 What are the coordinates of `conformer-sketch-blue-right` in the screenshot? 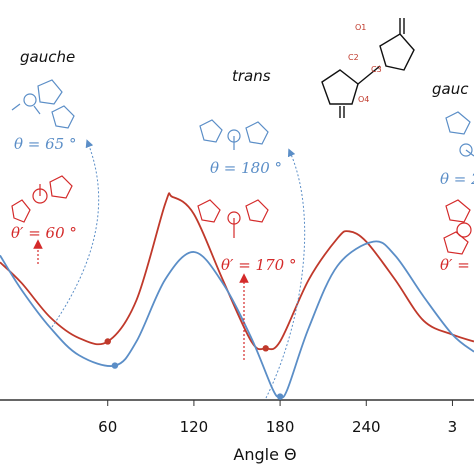 It's located at (459, 134).